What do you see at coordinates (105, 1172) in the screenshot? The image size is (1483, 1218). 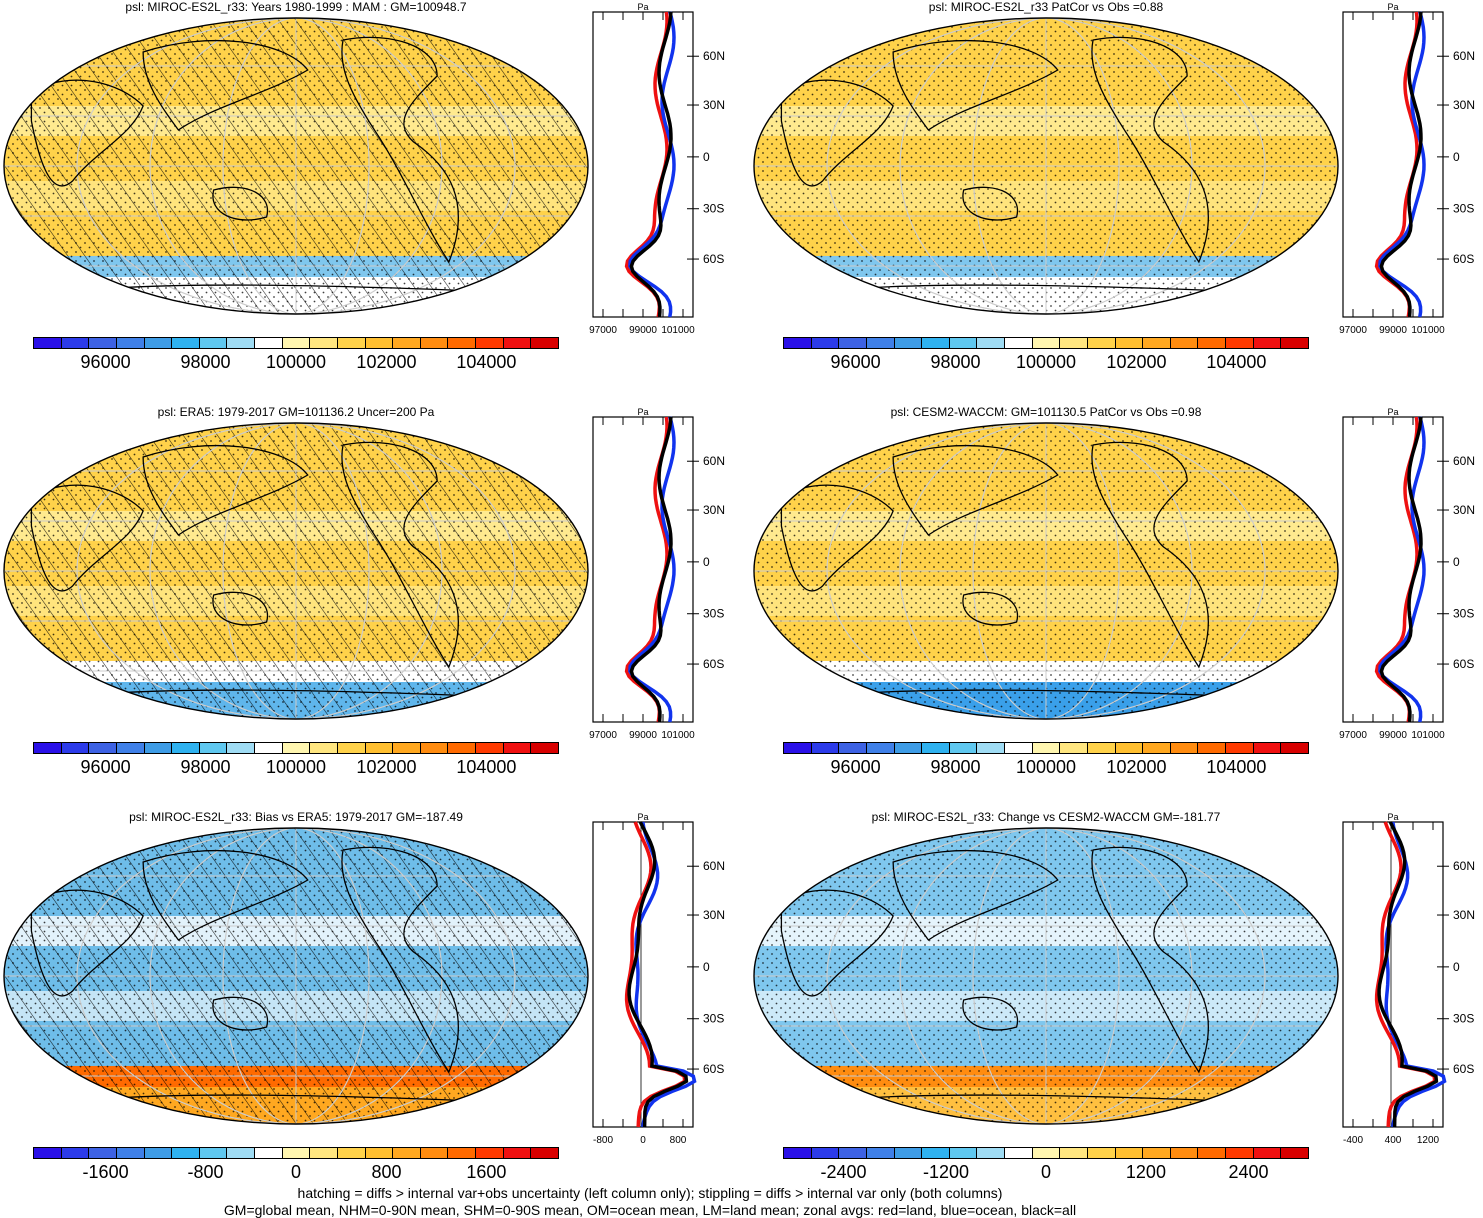 I see `colorbar-tick-label: -1600` at bounding box center [105, 1172].